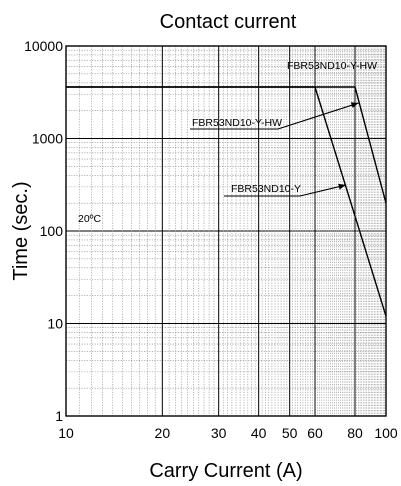  I want to click on leader-arrowhead-y, so click(342, 186).